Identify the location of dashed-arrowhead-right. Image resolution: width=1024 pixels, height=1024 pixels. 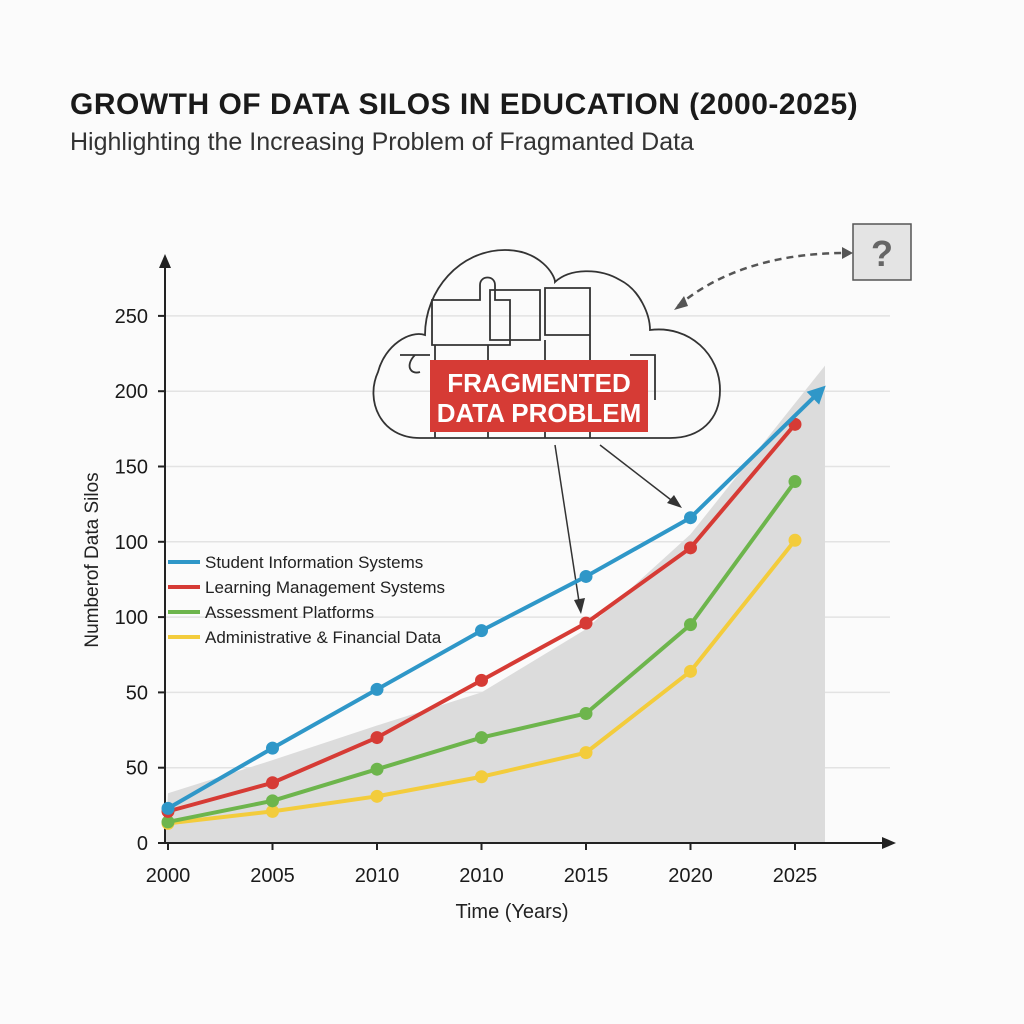
(847, 253).